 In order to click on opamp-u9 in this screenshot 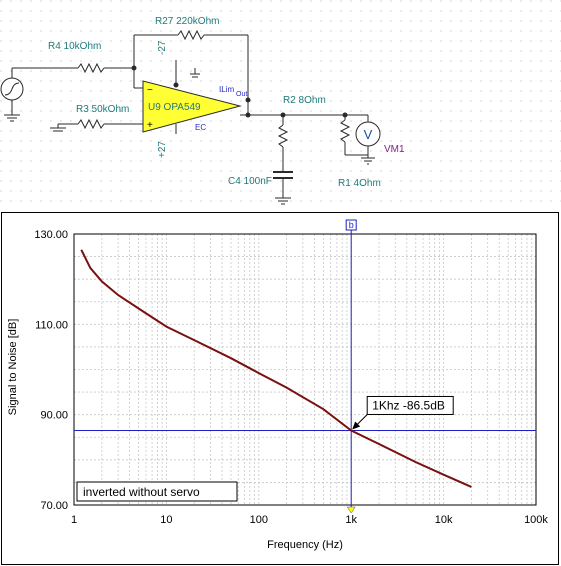, I will do `click(192, 106)`.